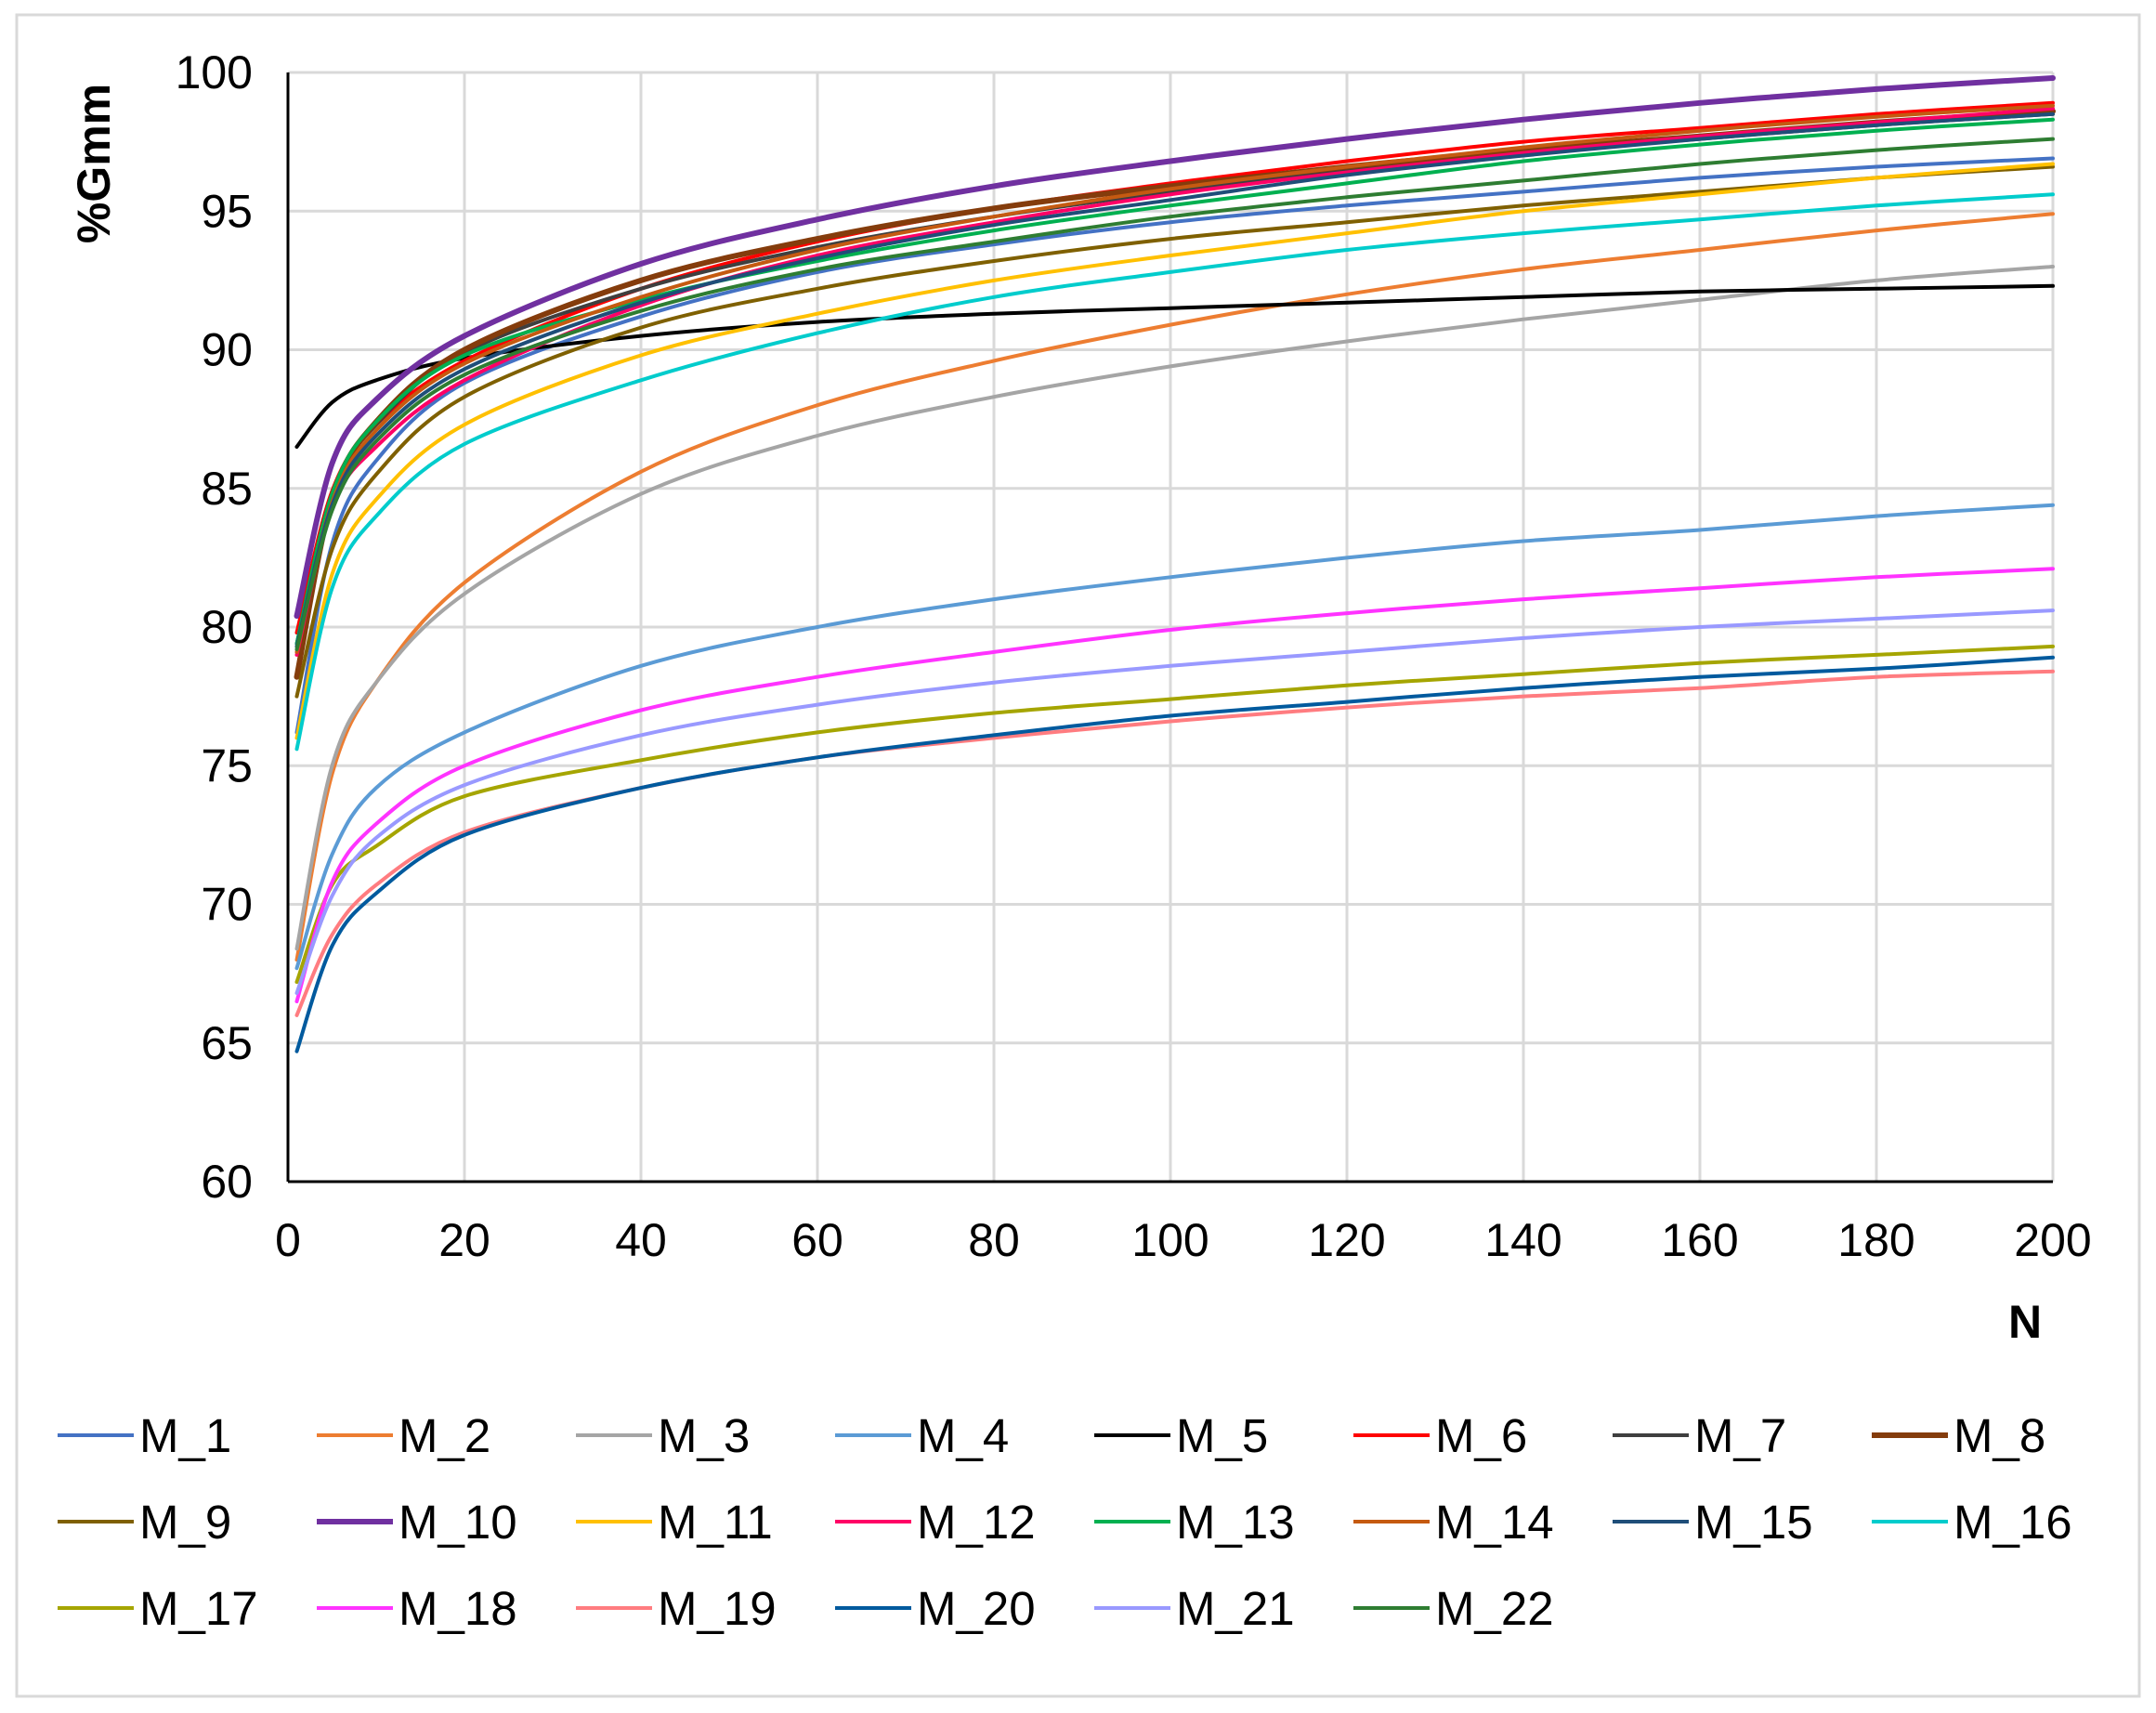 The image size is (2156, 1713). What do you see at coordinates (1235, 1609) in the screenshot?
I see `legend-label-m-21: M_21` at bounding box center [1235, 1609].